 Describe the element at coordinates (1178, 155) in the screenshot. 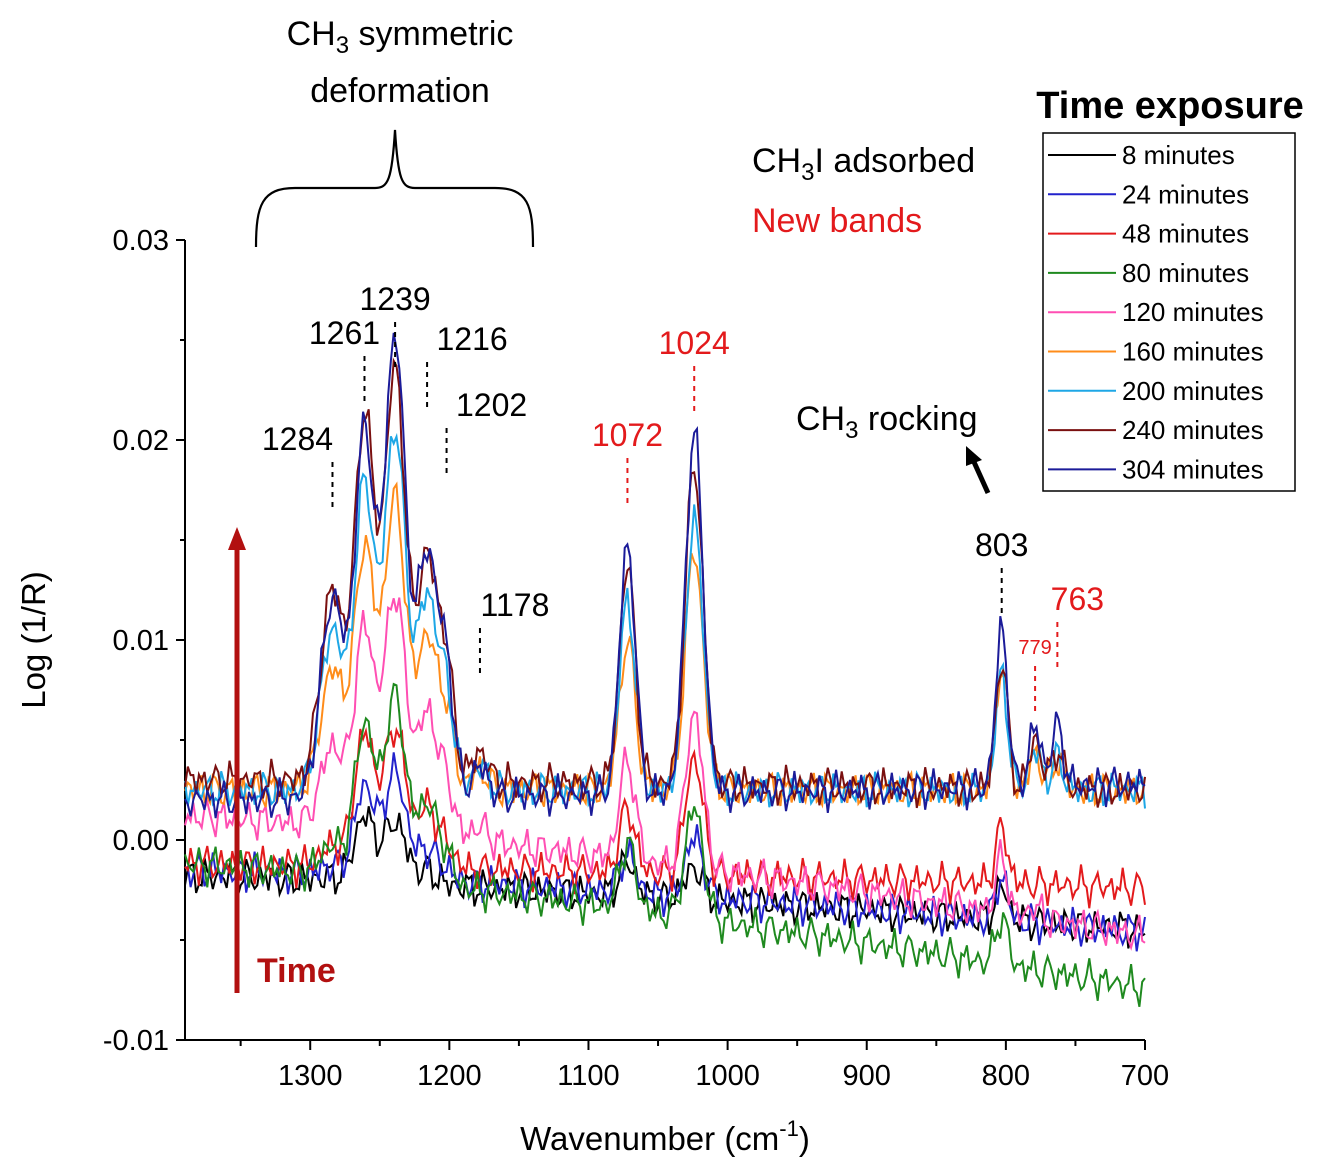

I see `legend-label: 8 minutes` at that location.